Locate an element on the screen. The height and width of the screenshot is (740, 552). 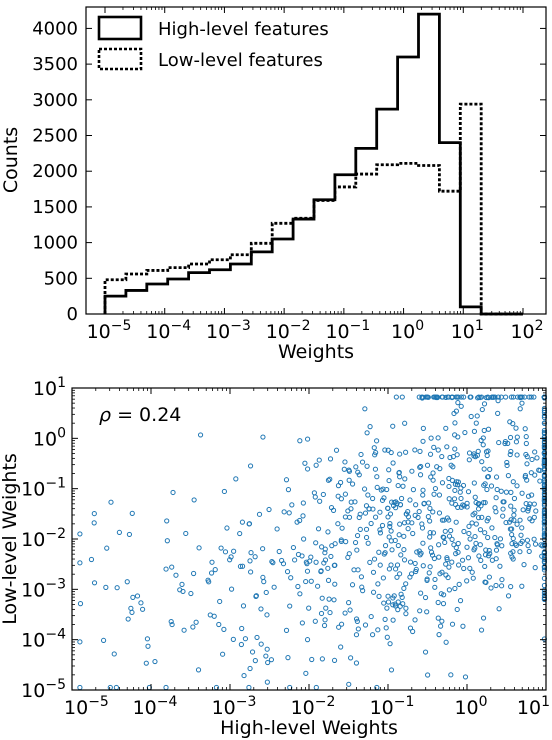
histogram-x-tick-label: 101 is located at coordinates (467, 330).